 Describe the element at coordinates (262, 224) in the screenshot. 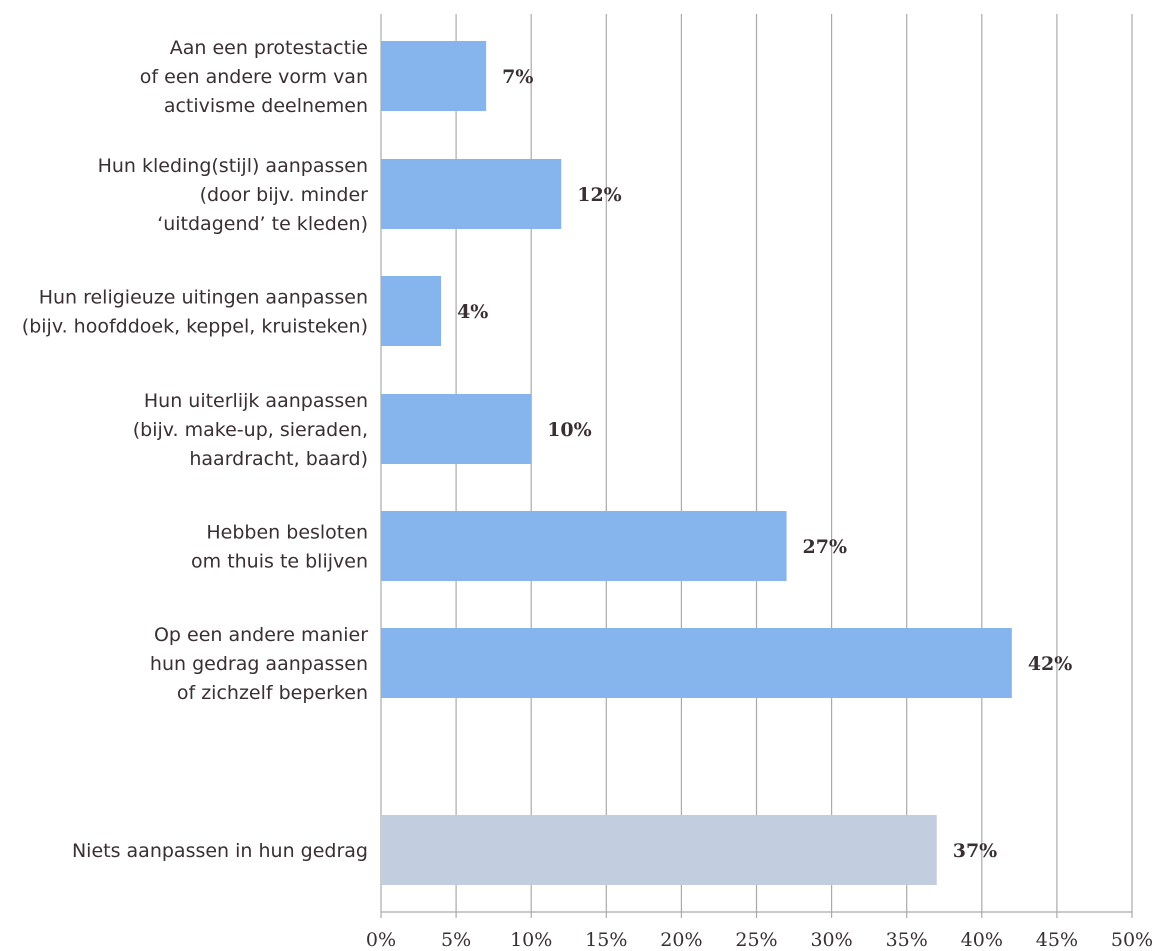

I see `category-label-line: ‘uitdagend’ te kleden)` at that location.